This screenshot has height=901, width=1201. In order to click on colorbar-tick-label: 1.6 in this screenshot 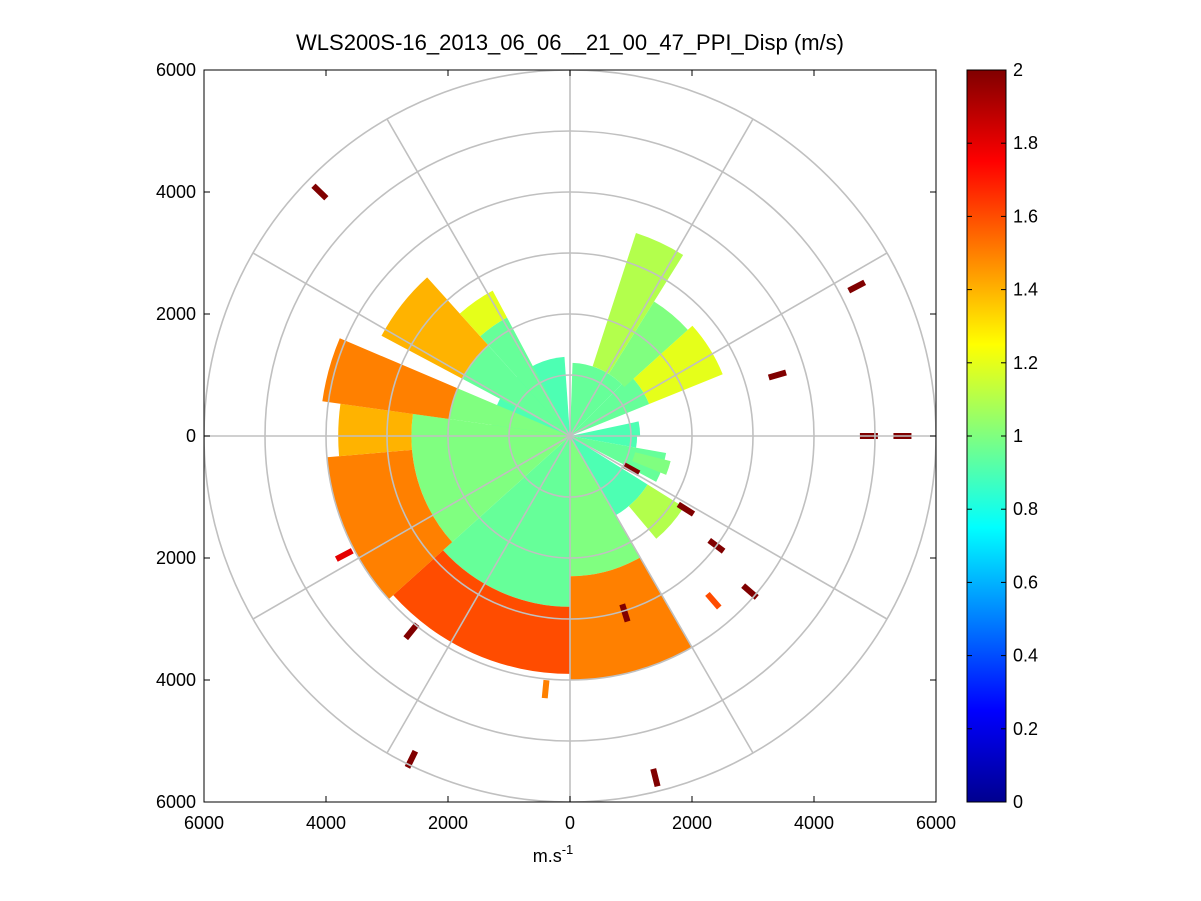, I will do `click(1025, 216)`.